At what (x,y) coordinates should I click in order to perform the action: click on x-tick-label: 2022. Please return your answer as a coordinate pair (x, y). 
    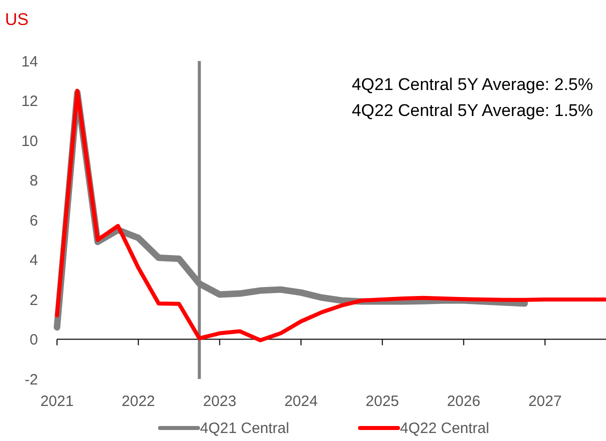
    Looking at the image, I should click on (139, 401).